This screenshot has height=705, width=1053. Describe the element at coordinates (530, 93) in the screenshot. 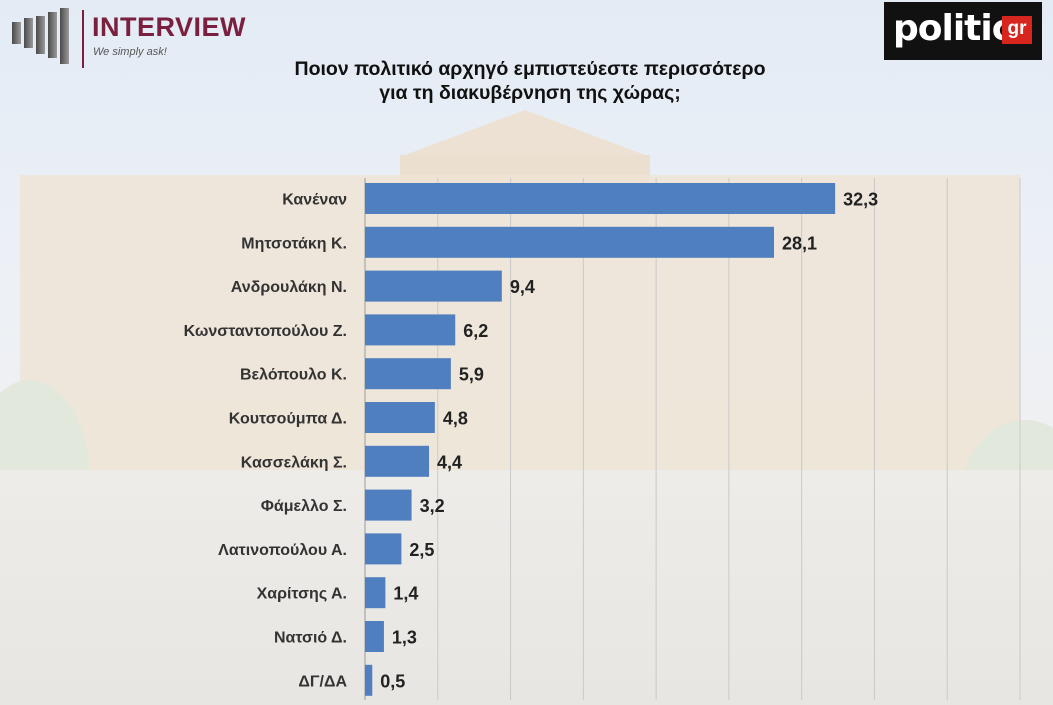

I see `chart-title-line: για τη διακυβέρνηση της χώρας;` at that location.